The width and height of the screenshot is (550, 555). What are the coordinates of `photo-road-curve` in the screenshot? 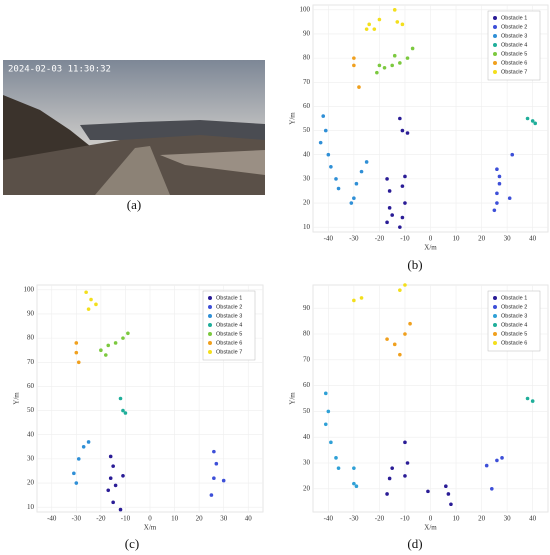 It's located at (212, 162).